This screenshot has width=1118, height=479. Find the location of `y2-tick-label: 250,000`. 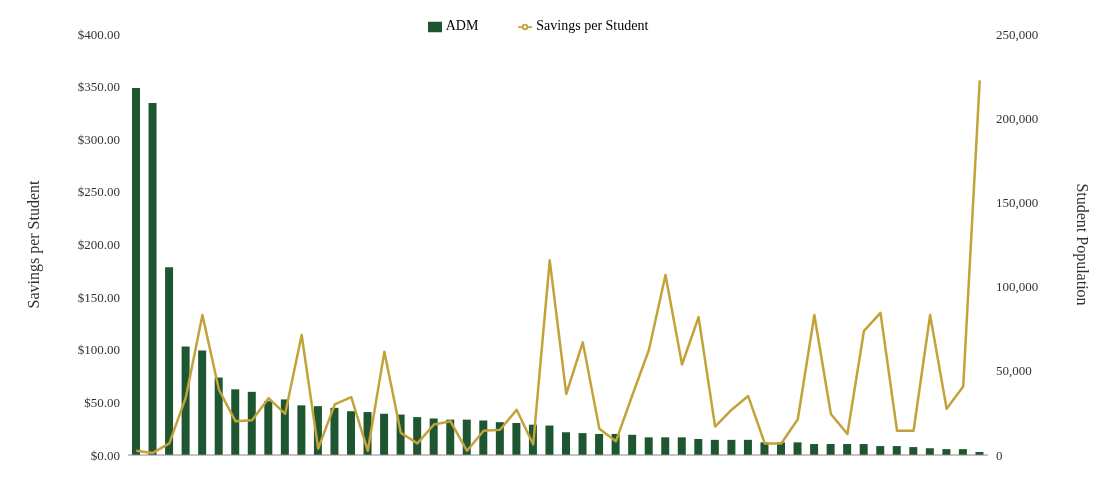

y2-tick-label: 250,000 is located at coordinates (1017, 34).